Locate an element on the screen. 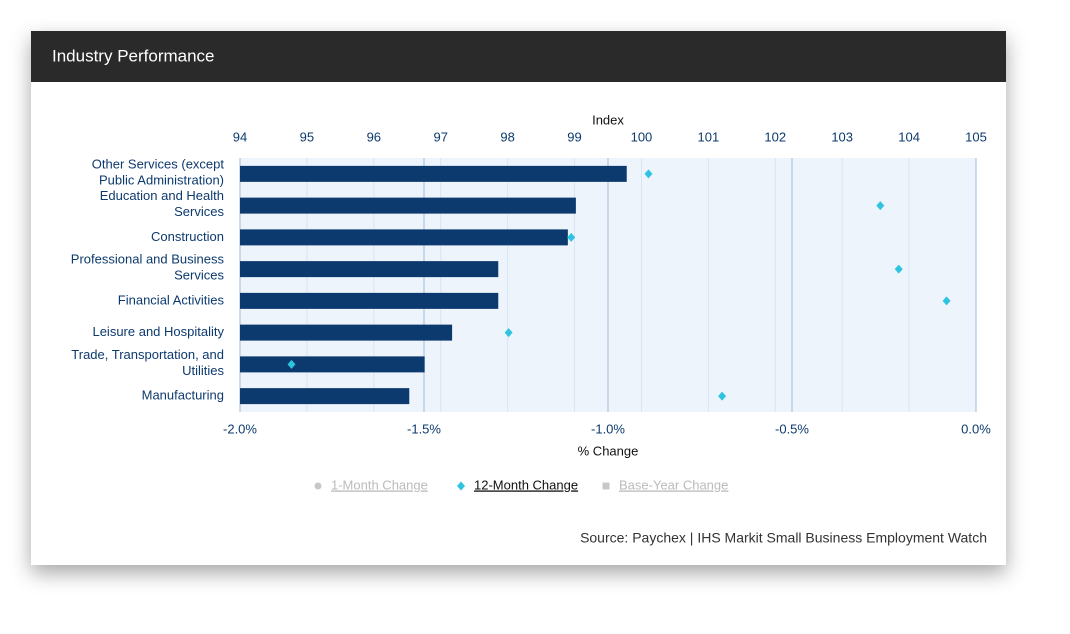 The height and width of the screenshot is (634, 1070). x2-tick-label: 98 is located at coordinates (507, 136).